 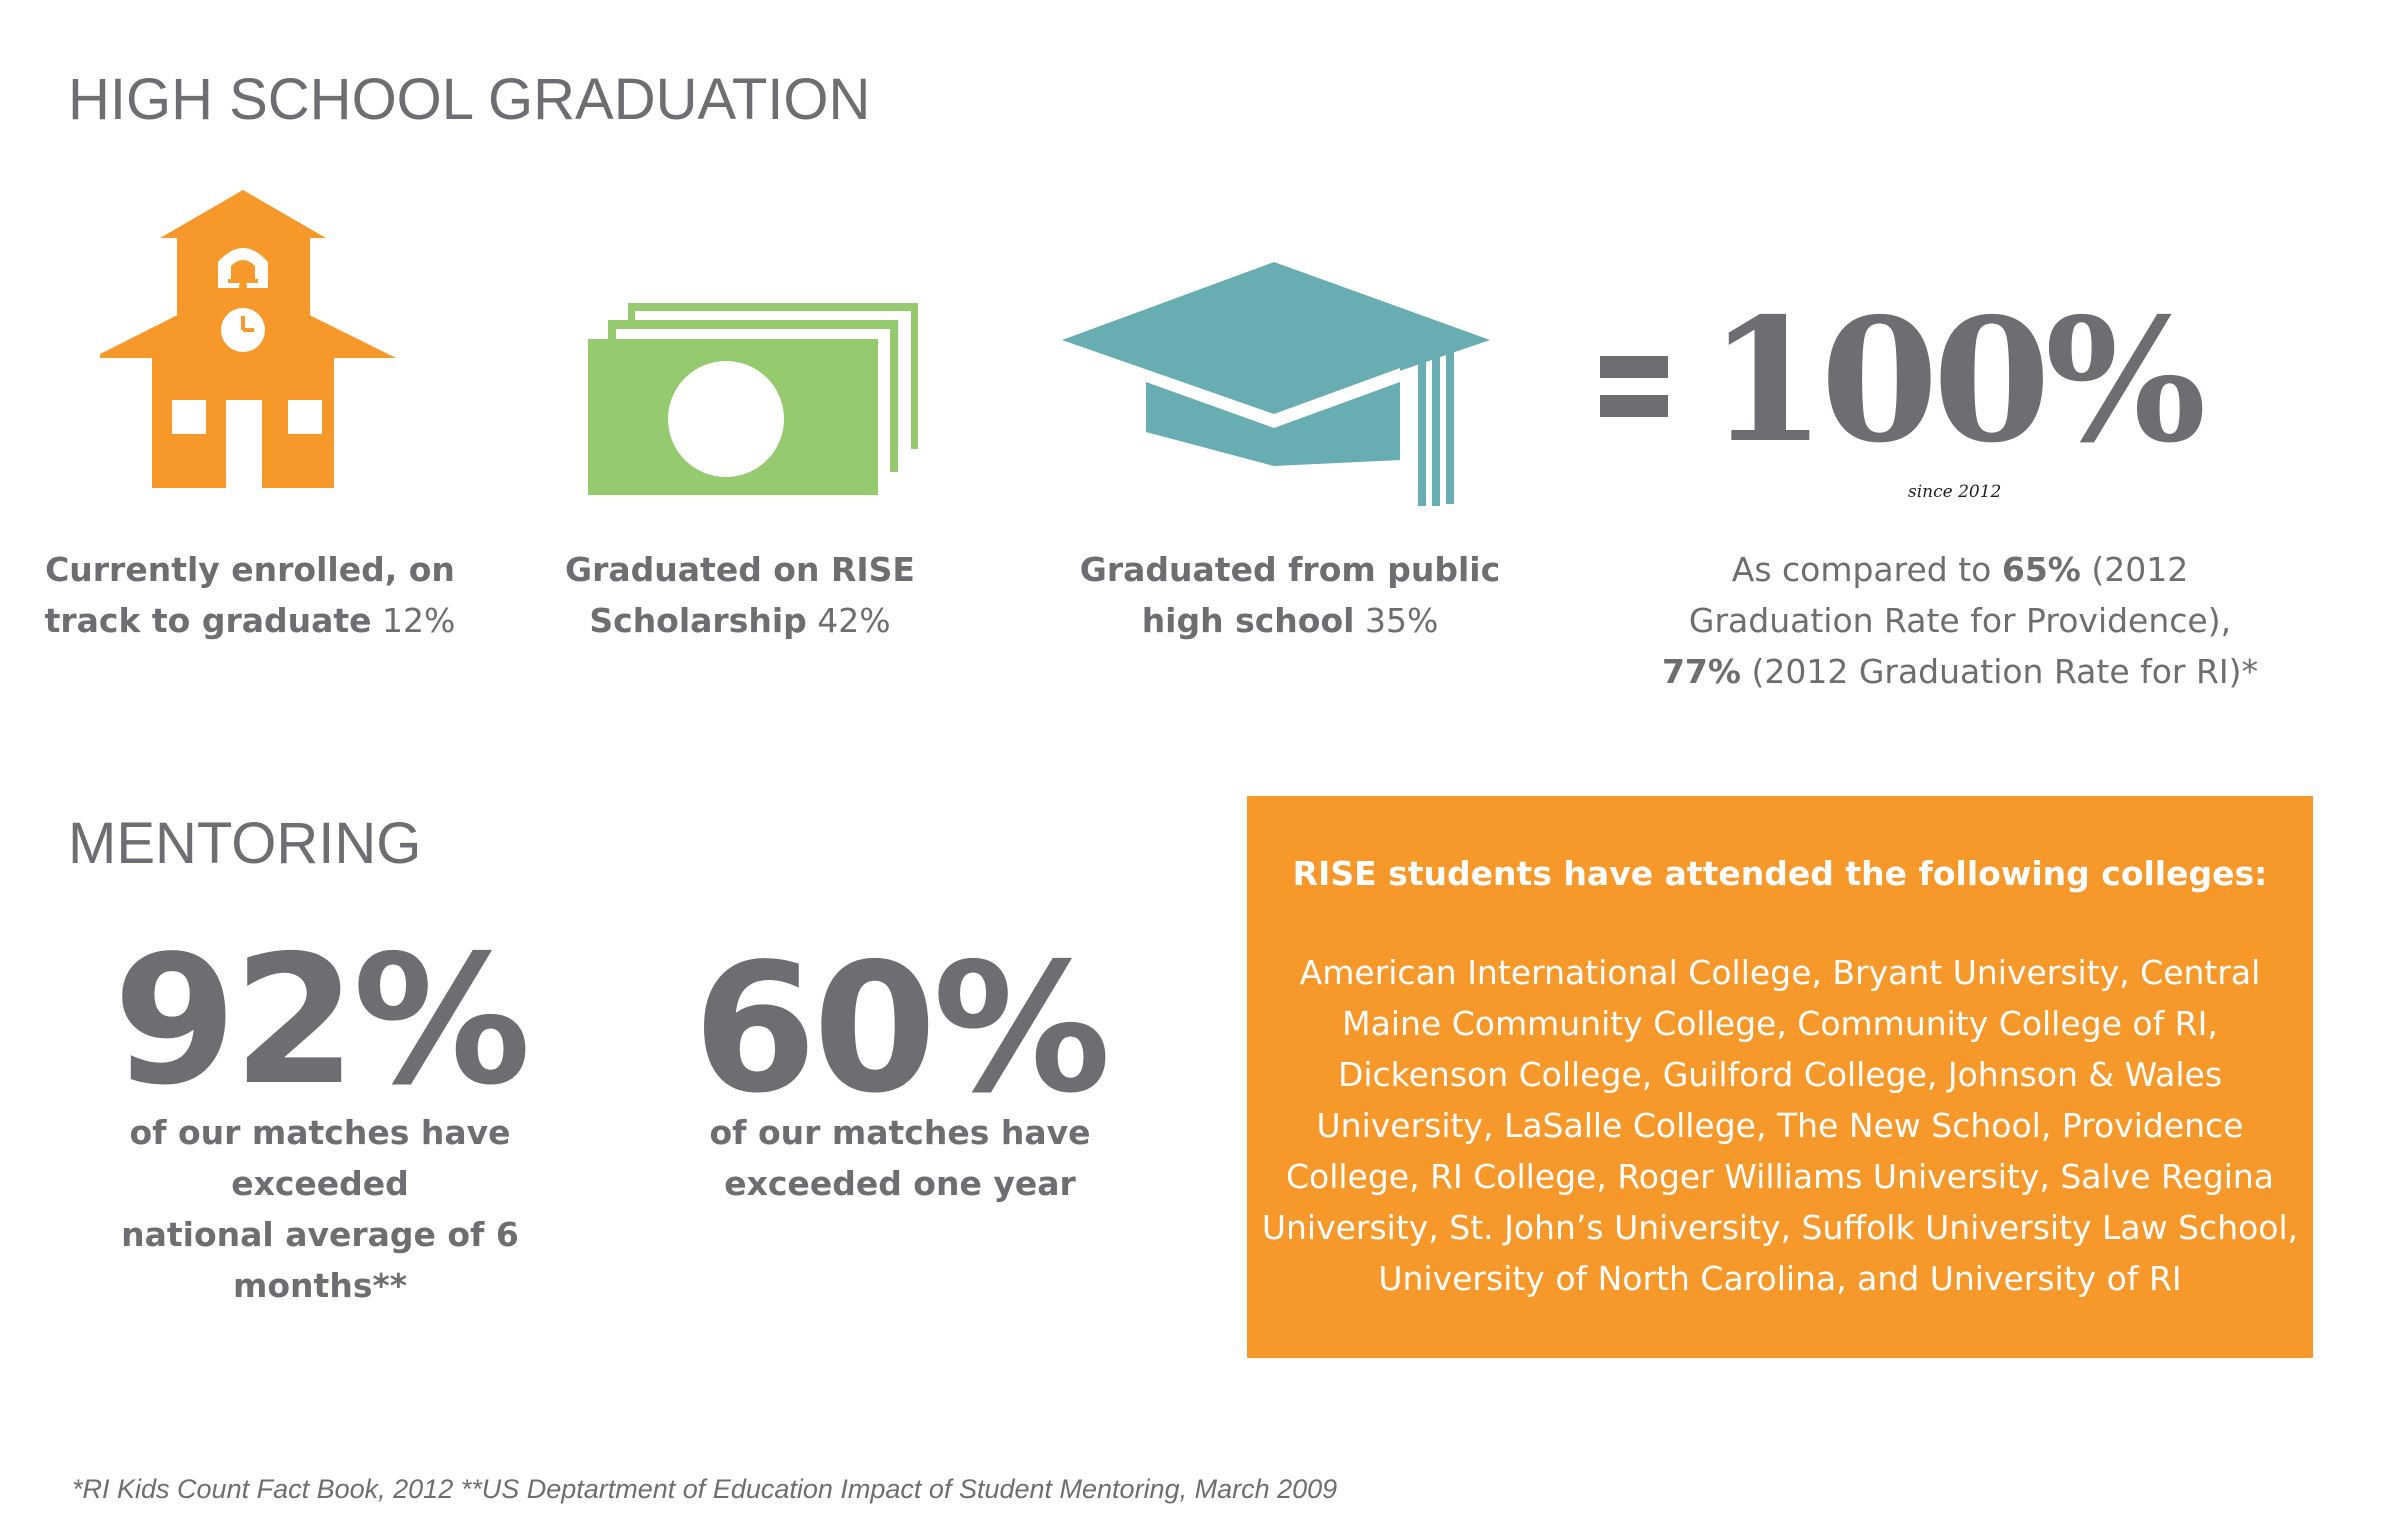 What do you see at coordinates (1634, 367) in the screenshot?
I see `equals-sign-top` at bounding box center [1634, 367].